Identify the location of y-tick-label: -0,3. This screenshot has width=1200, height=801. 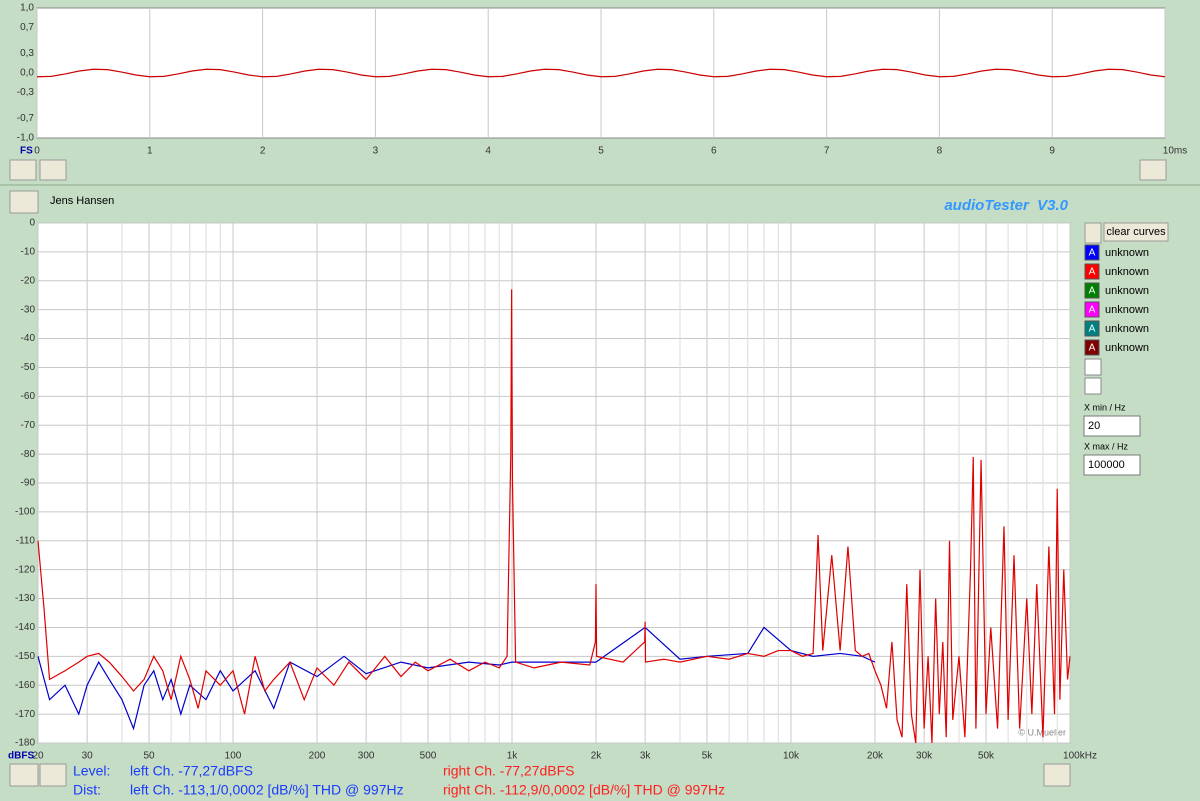
(26, 92).